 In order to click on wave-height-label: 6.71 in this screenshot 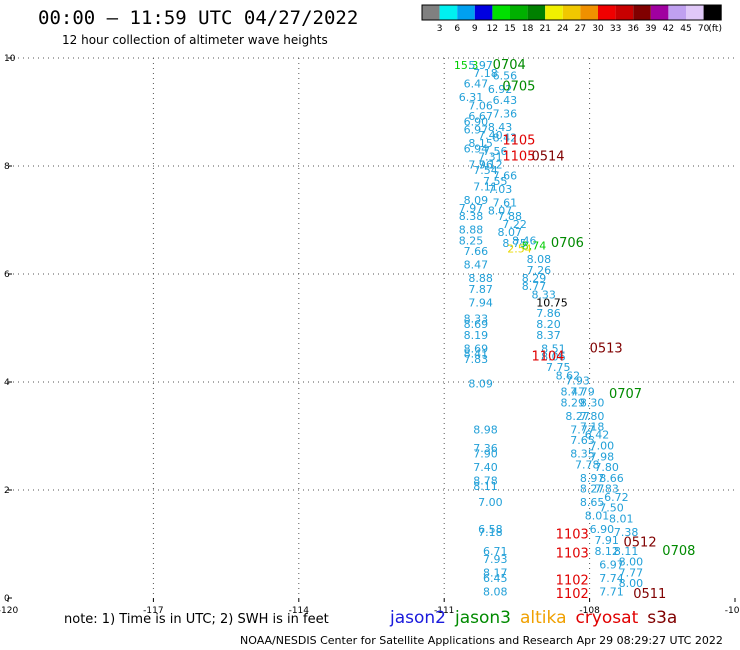, I will do `click(495, 551)`.